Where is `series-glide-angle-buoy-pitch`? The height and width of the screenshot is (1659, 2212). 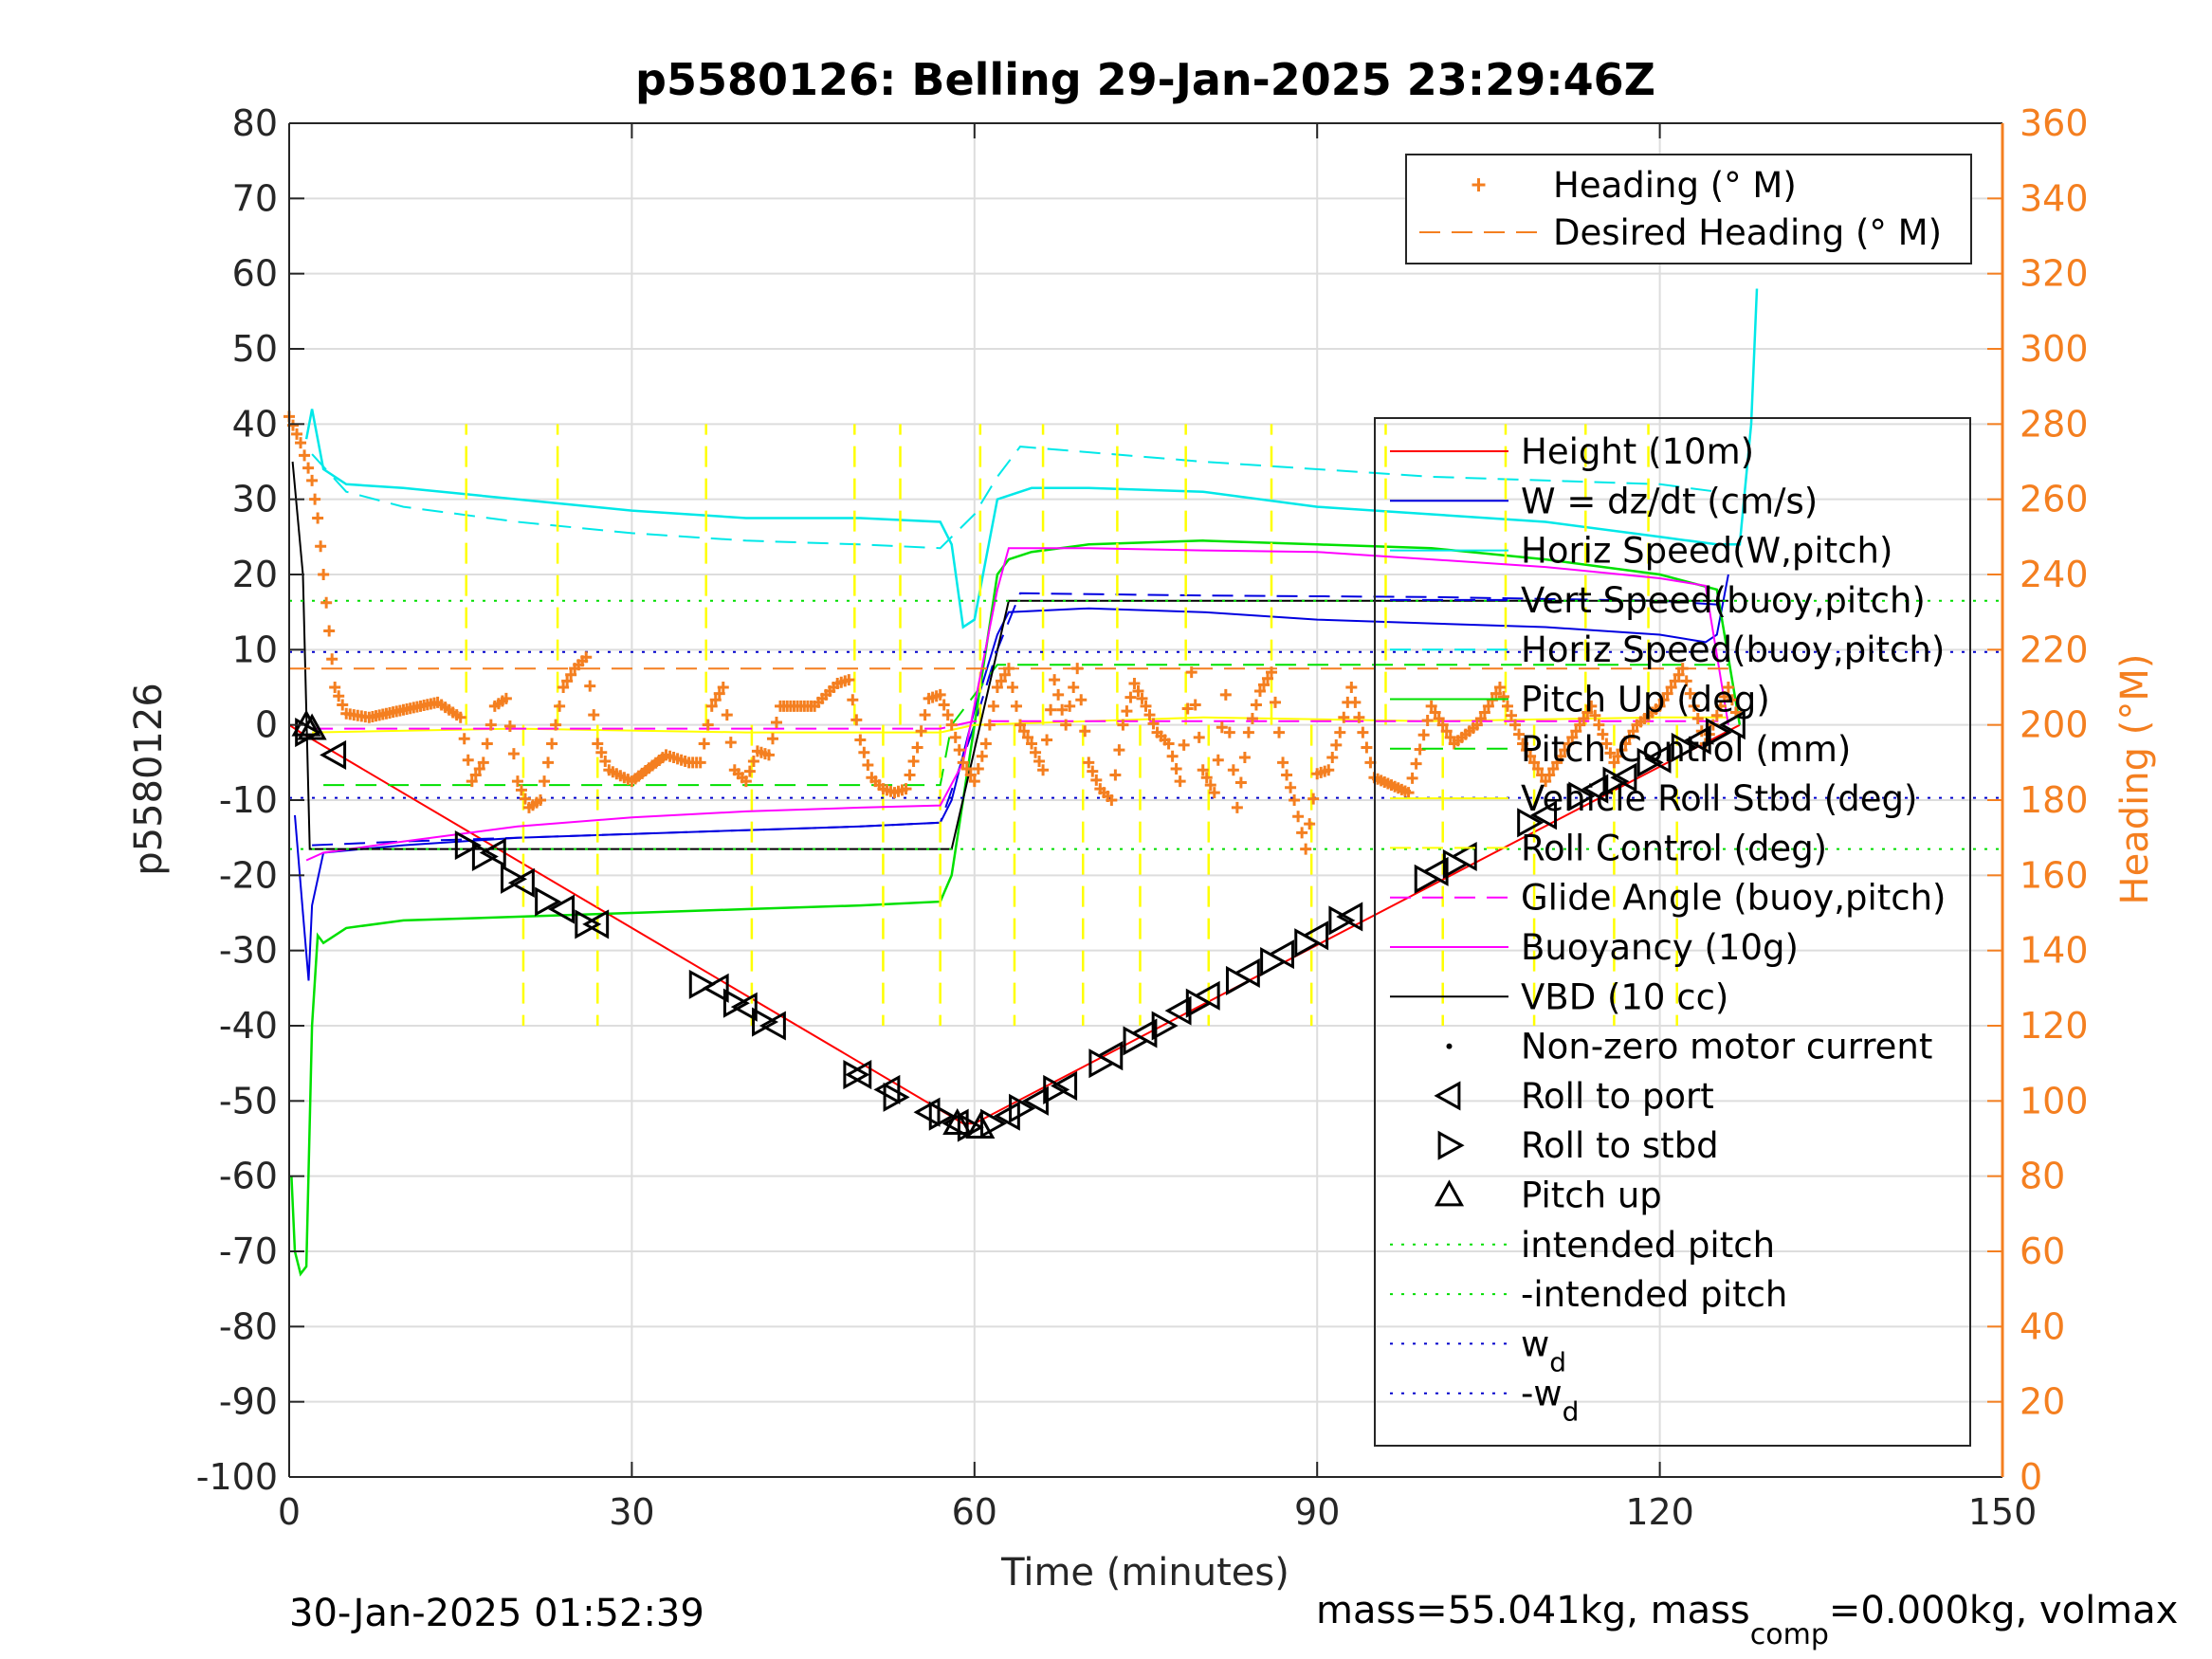 series-glide-angle-buoy-pitch is located at coordinates (1020, 725).